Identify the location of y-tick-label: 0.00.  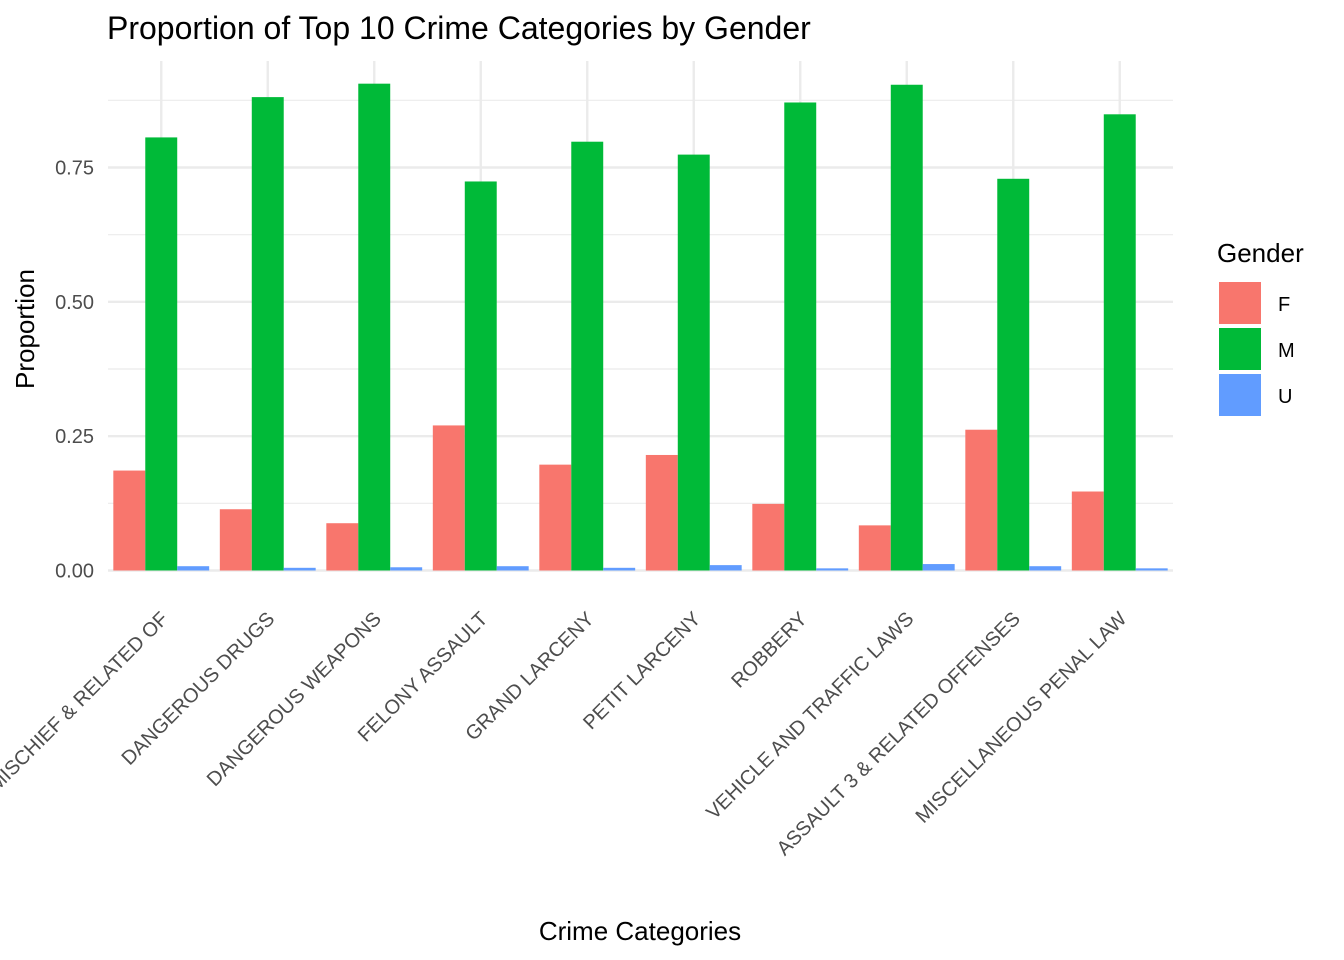
(74, 572).